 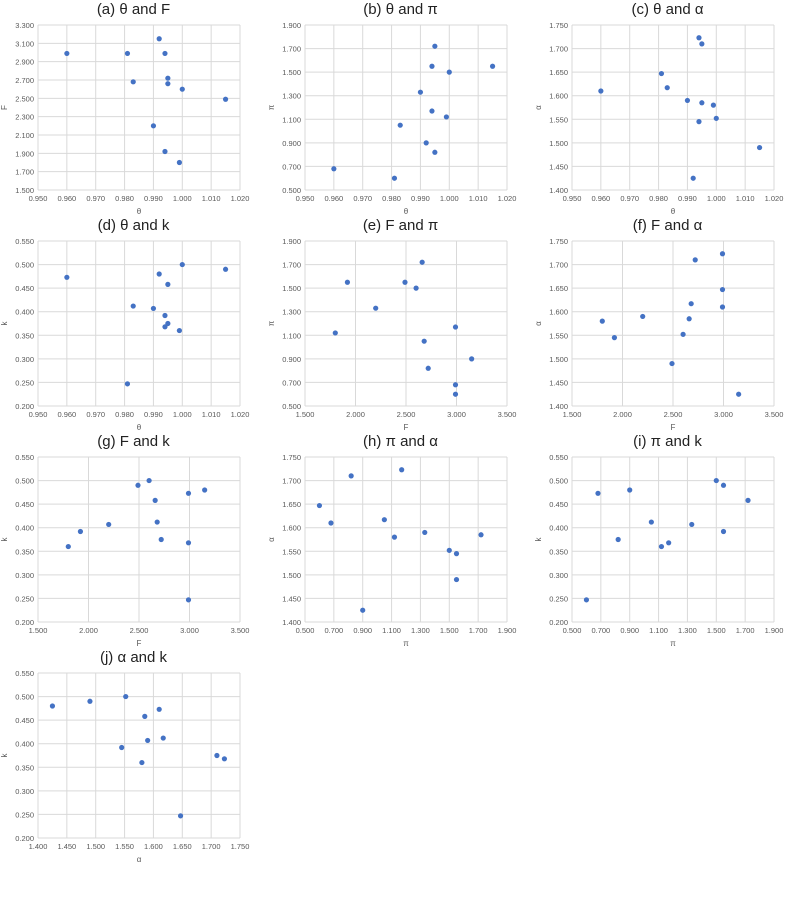 What do you see at coordinates (24, 504) in the screenshot?
I see `y-tick-label: 0.450` at bounding box center [24, 504].